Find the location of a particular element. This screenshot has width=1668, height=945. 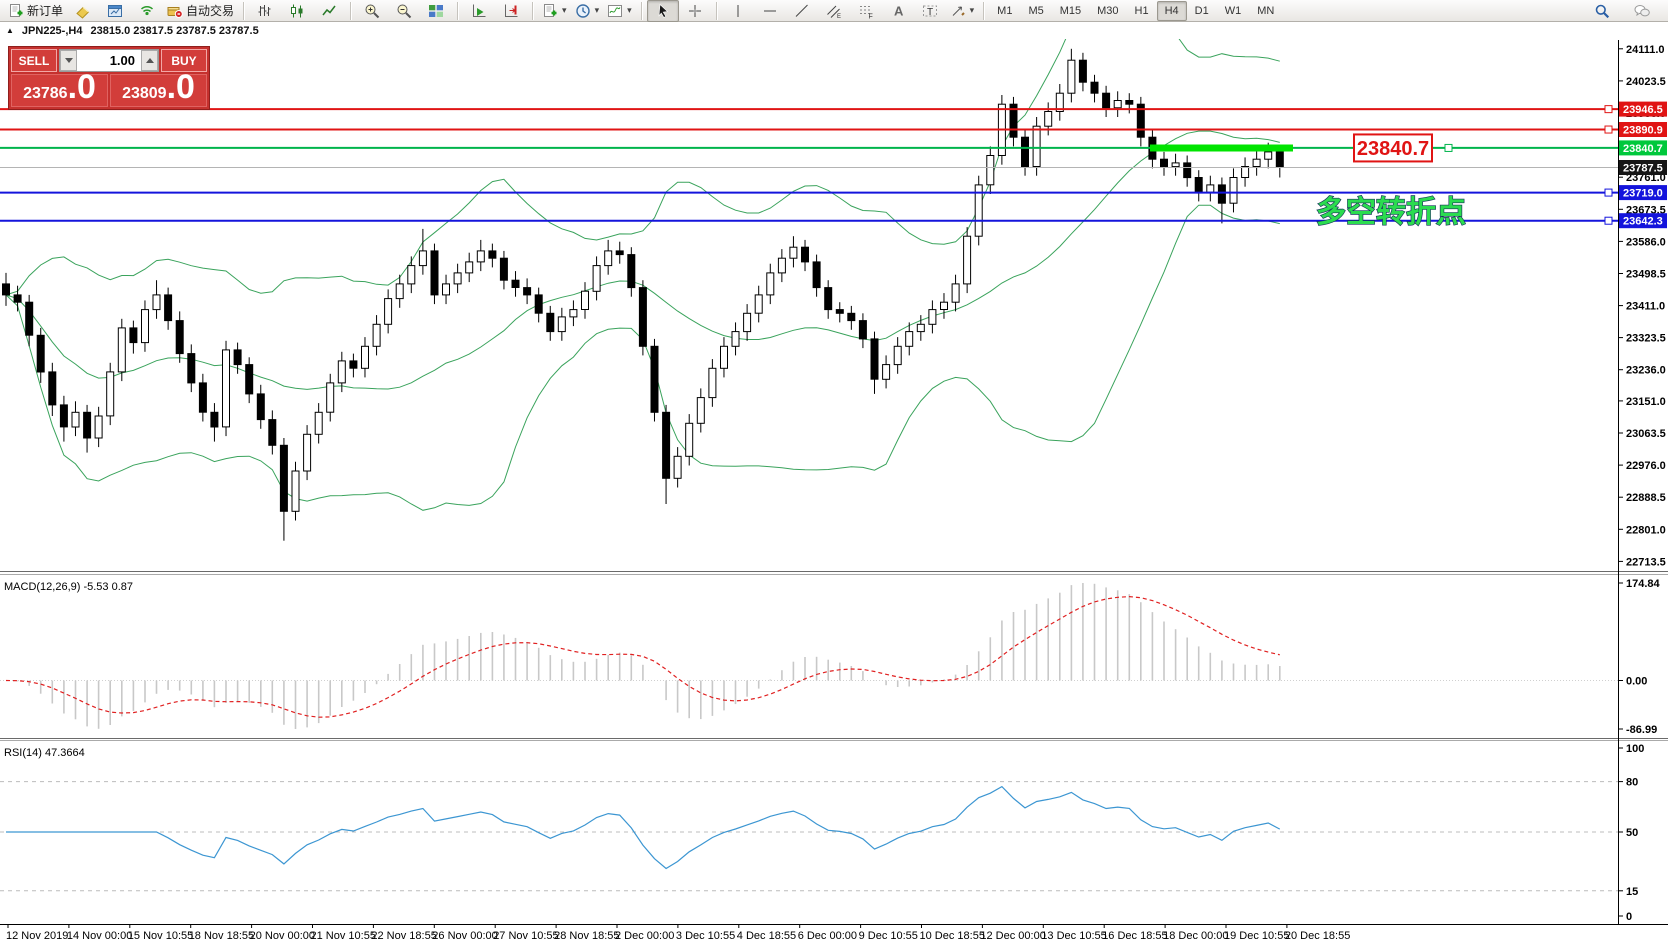

buy-price: 23809.0 is located at coordinates (158, 88).